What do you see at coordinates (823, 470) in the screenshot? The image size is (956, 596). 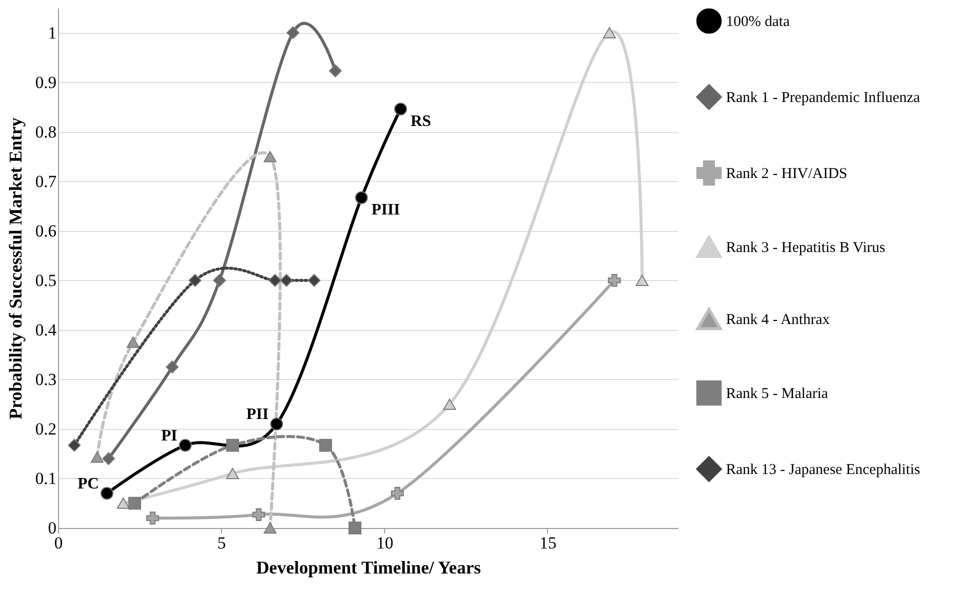 I see `legend-label: Rank 13 - Japanese Encephalitis` at bounding box center [823, 470].